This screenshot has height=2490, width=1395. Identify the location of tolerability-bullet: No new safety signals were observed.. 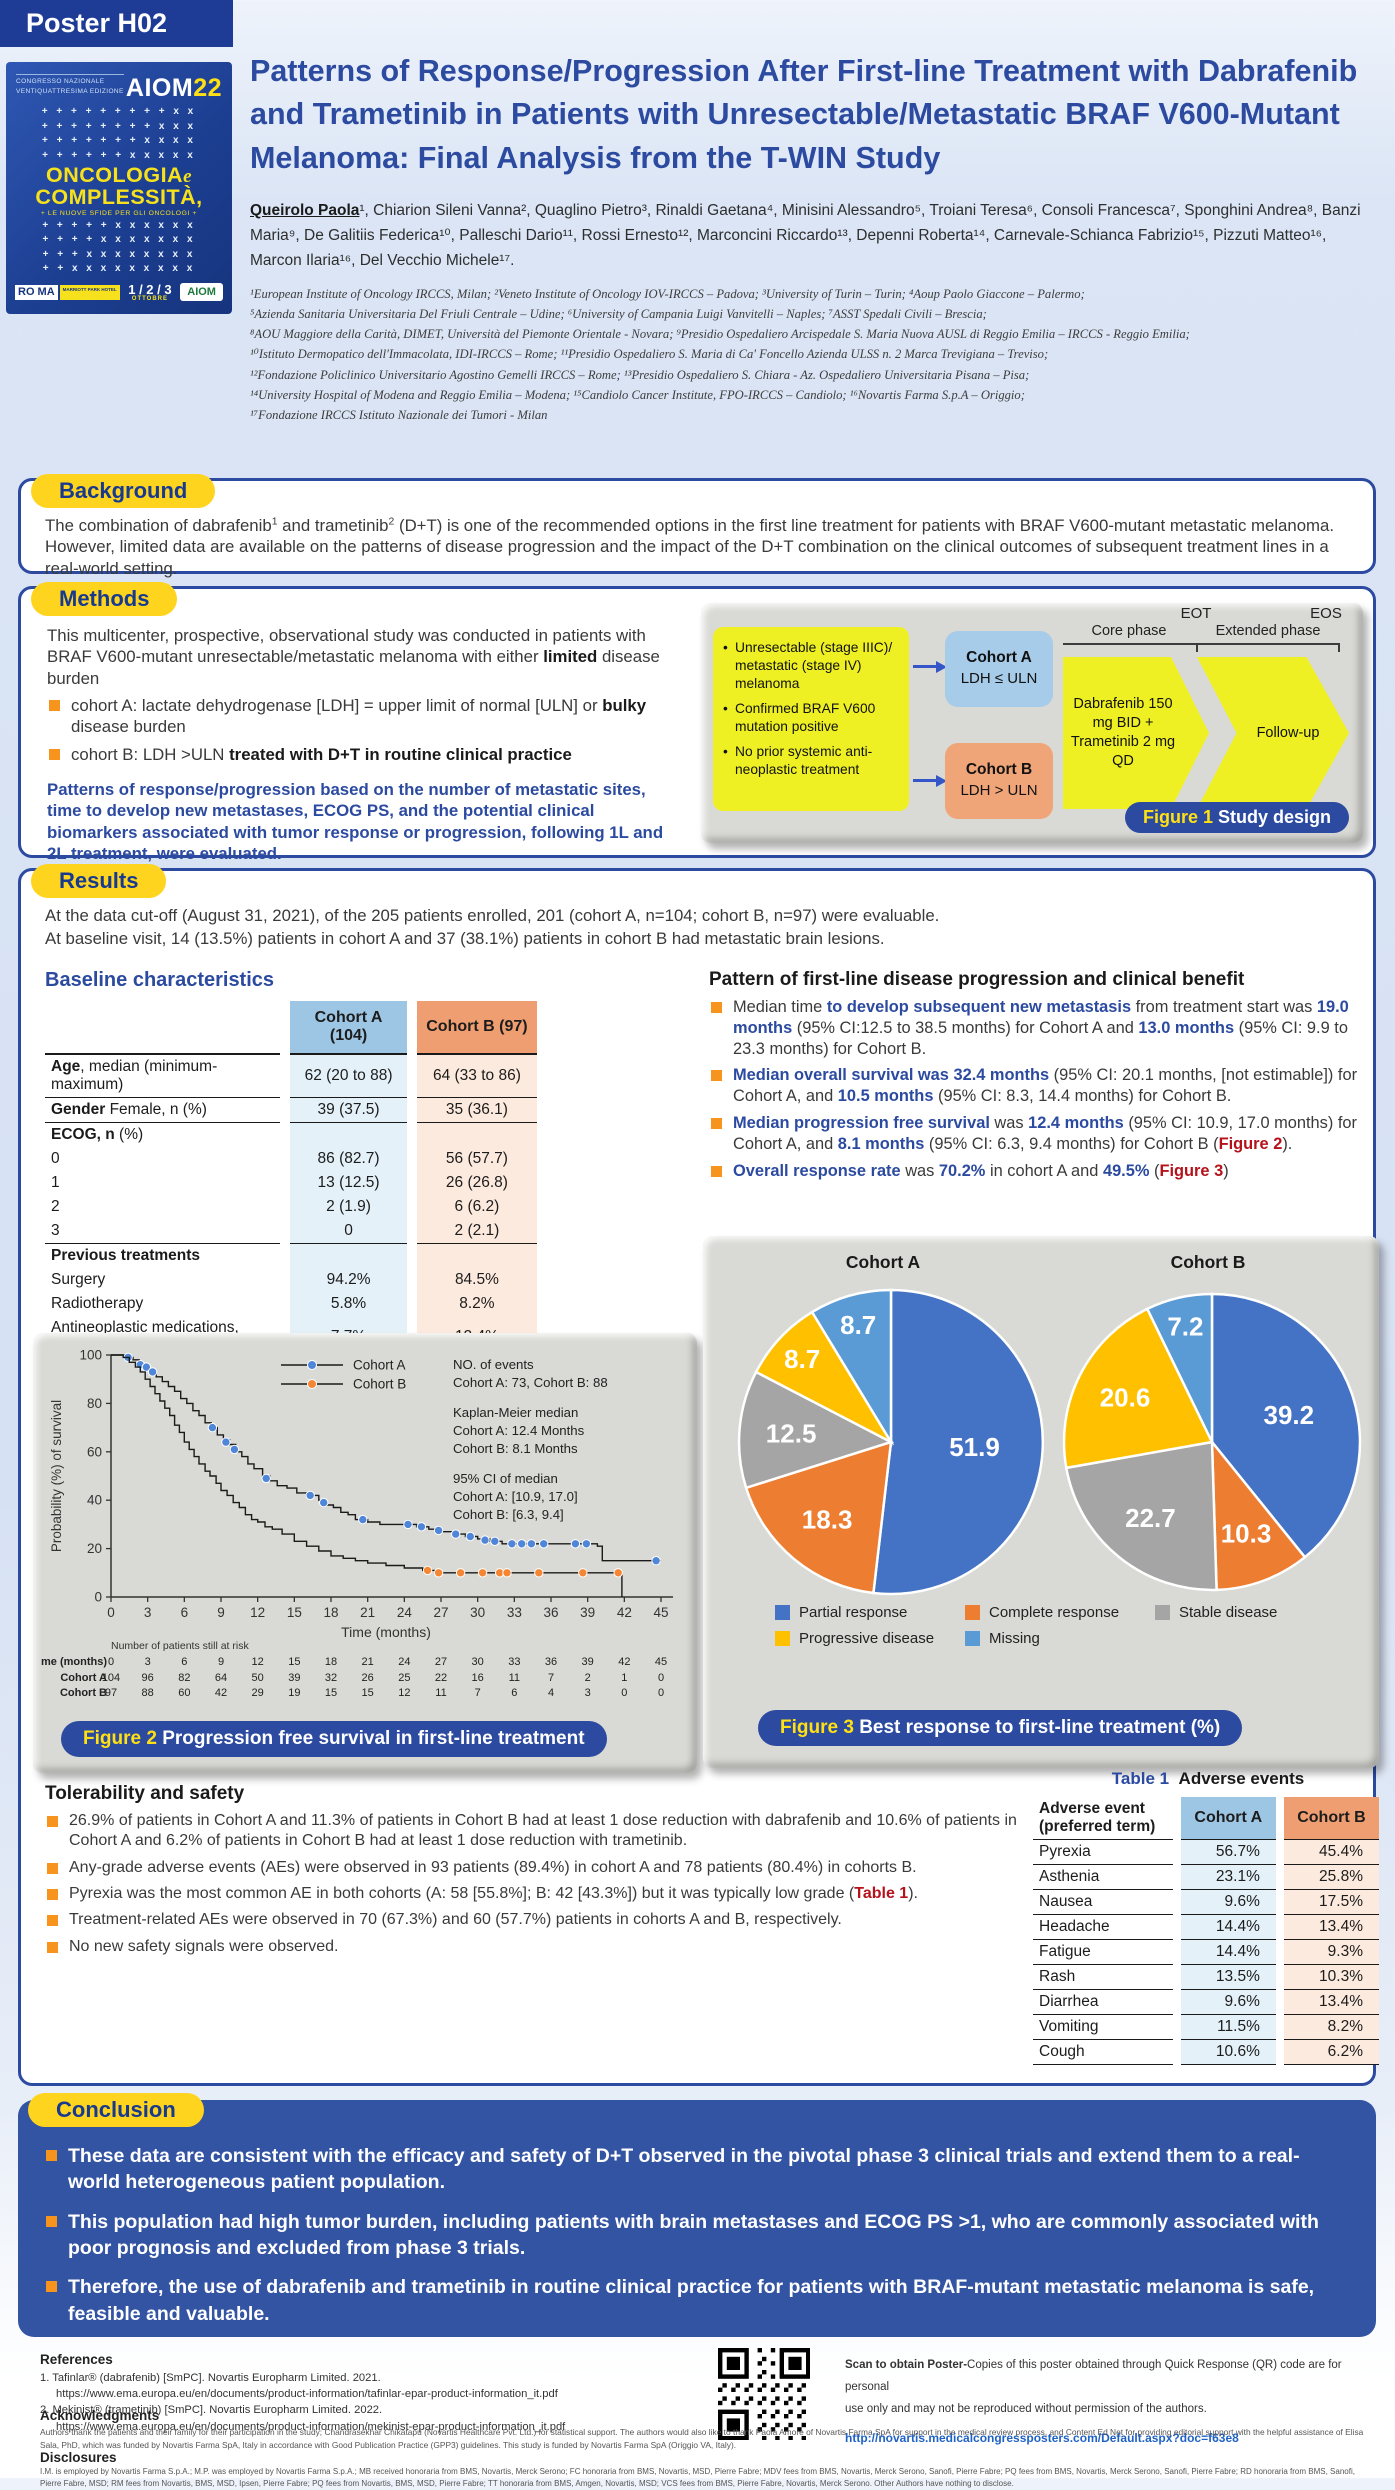
(545, 1947).